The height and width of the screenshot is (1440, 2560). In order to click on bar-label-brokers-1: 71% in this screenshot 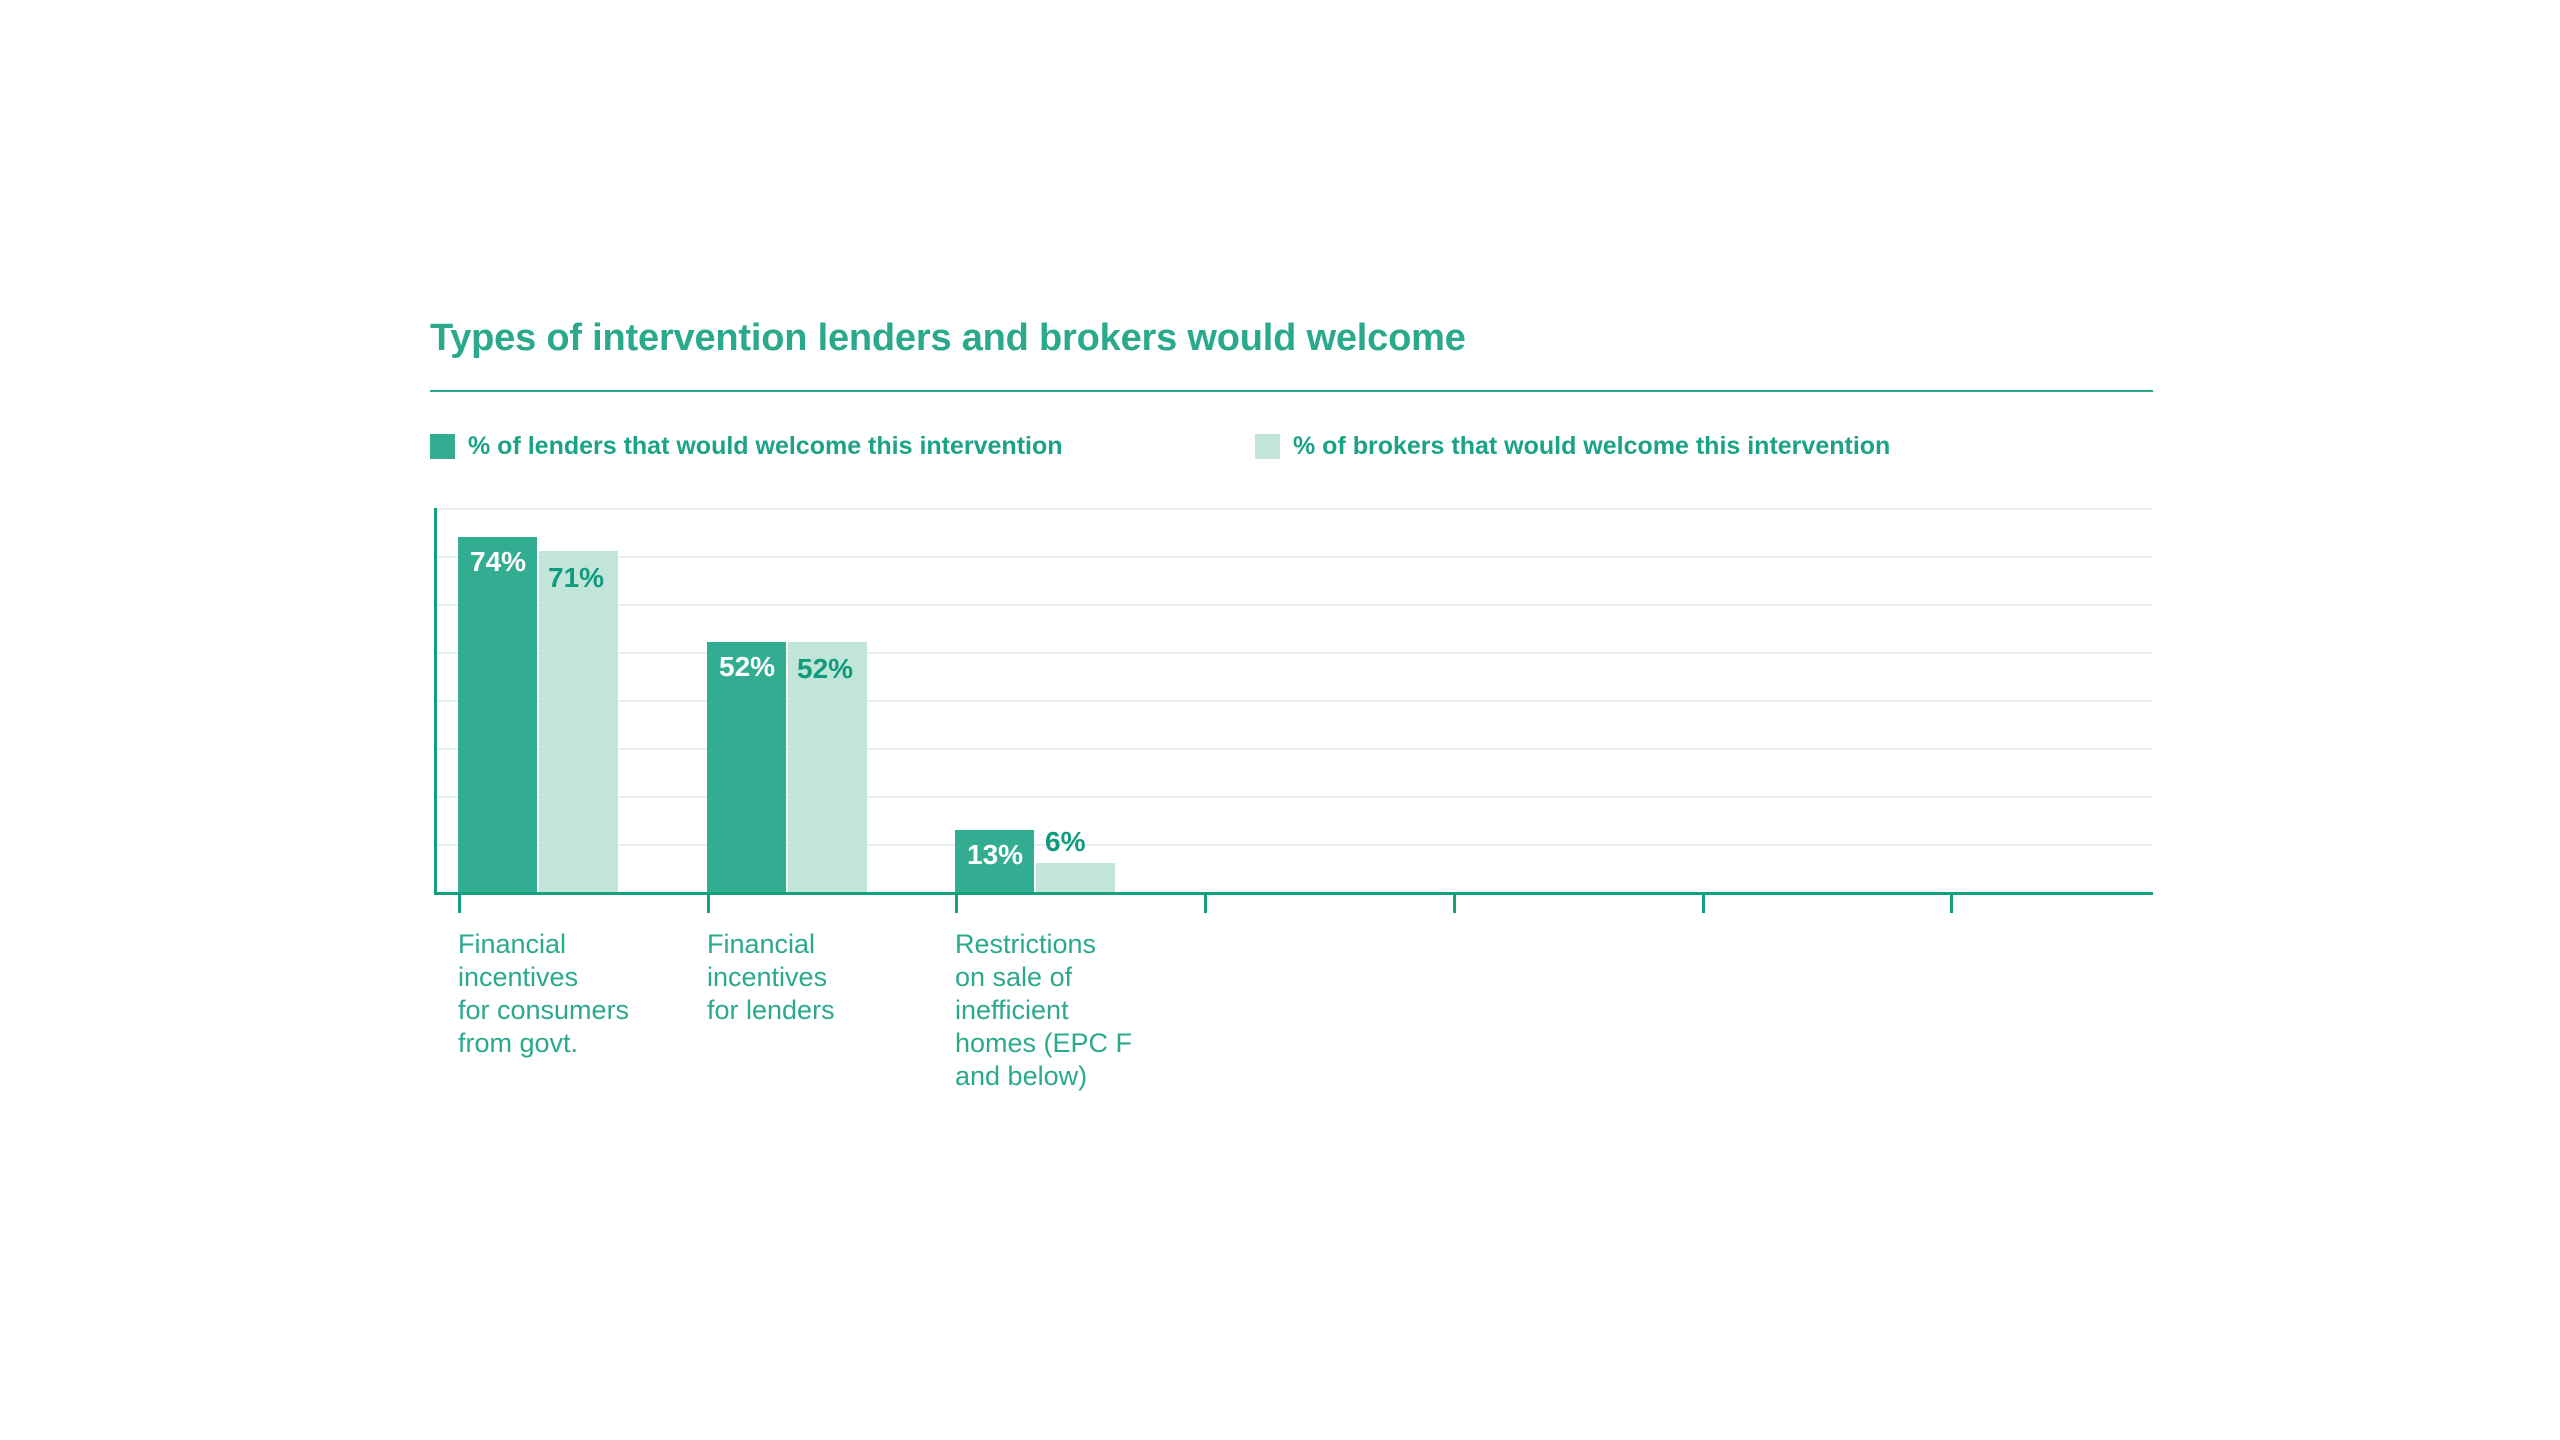, I will do `click(576, 577)`.